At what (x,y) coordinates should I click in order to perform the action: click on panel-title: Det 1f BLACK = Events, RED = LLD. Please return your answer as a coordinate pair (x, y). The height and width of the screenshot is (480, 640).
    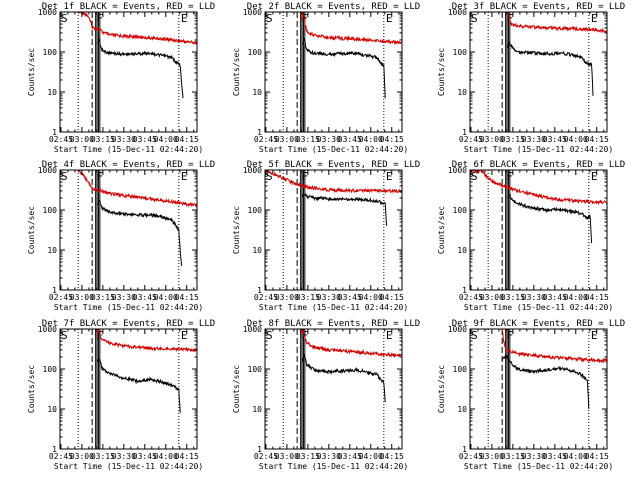
    Looking at the image, I should click on (128, 7).